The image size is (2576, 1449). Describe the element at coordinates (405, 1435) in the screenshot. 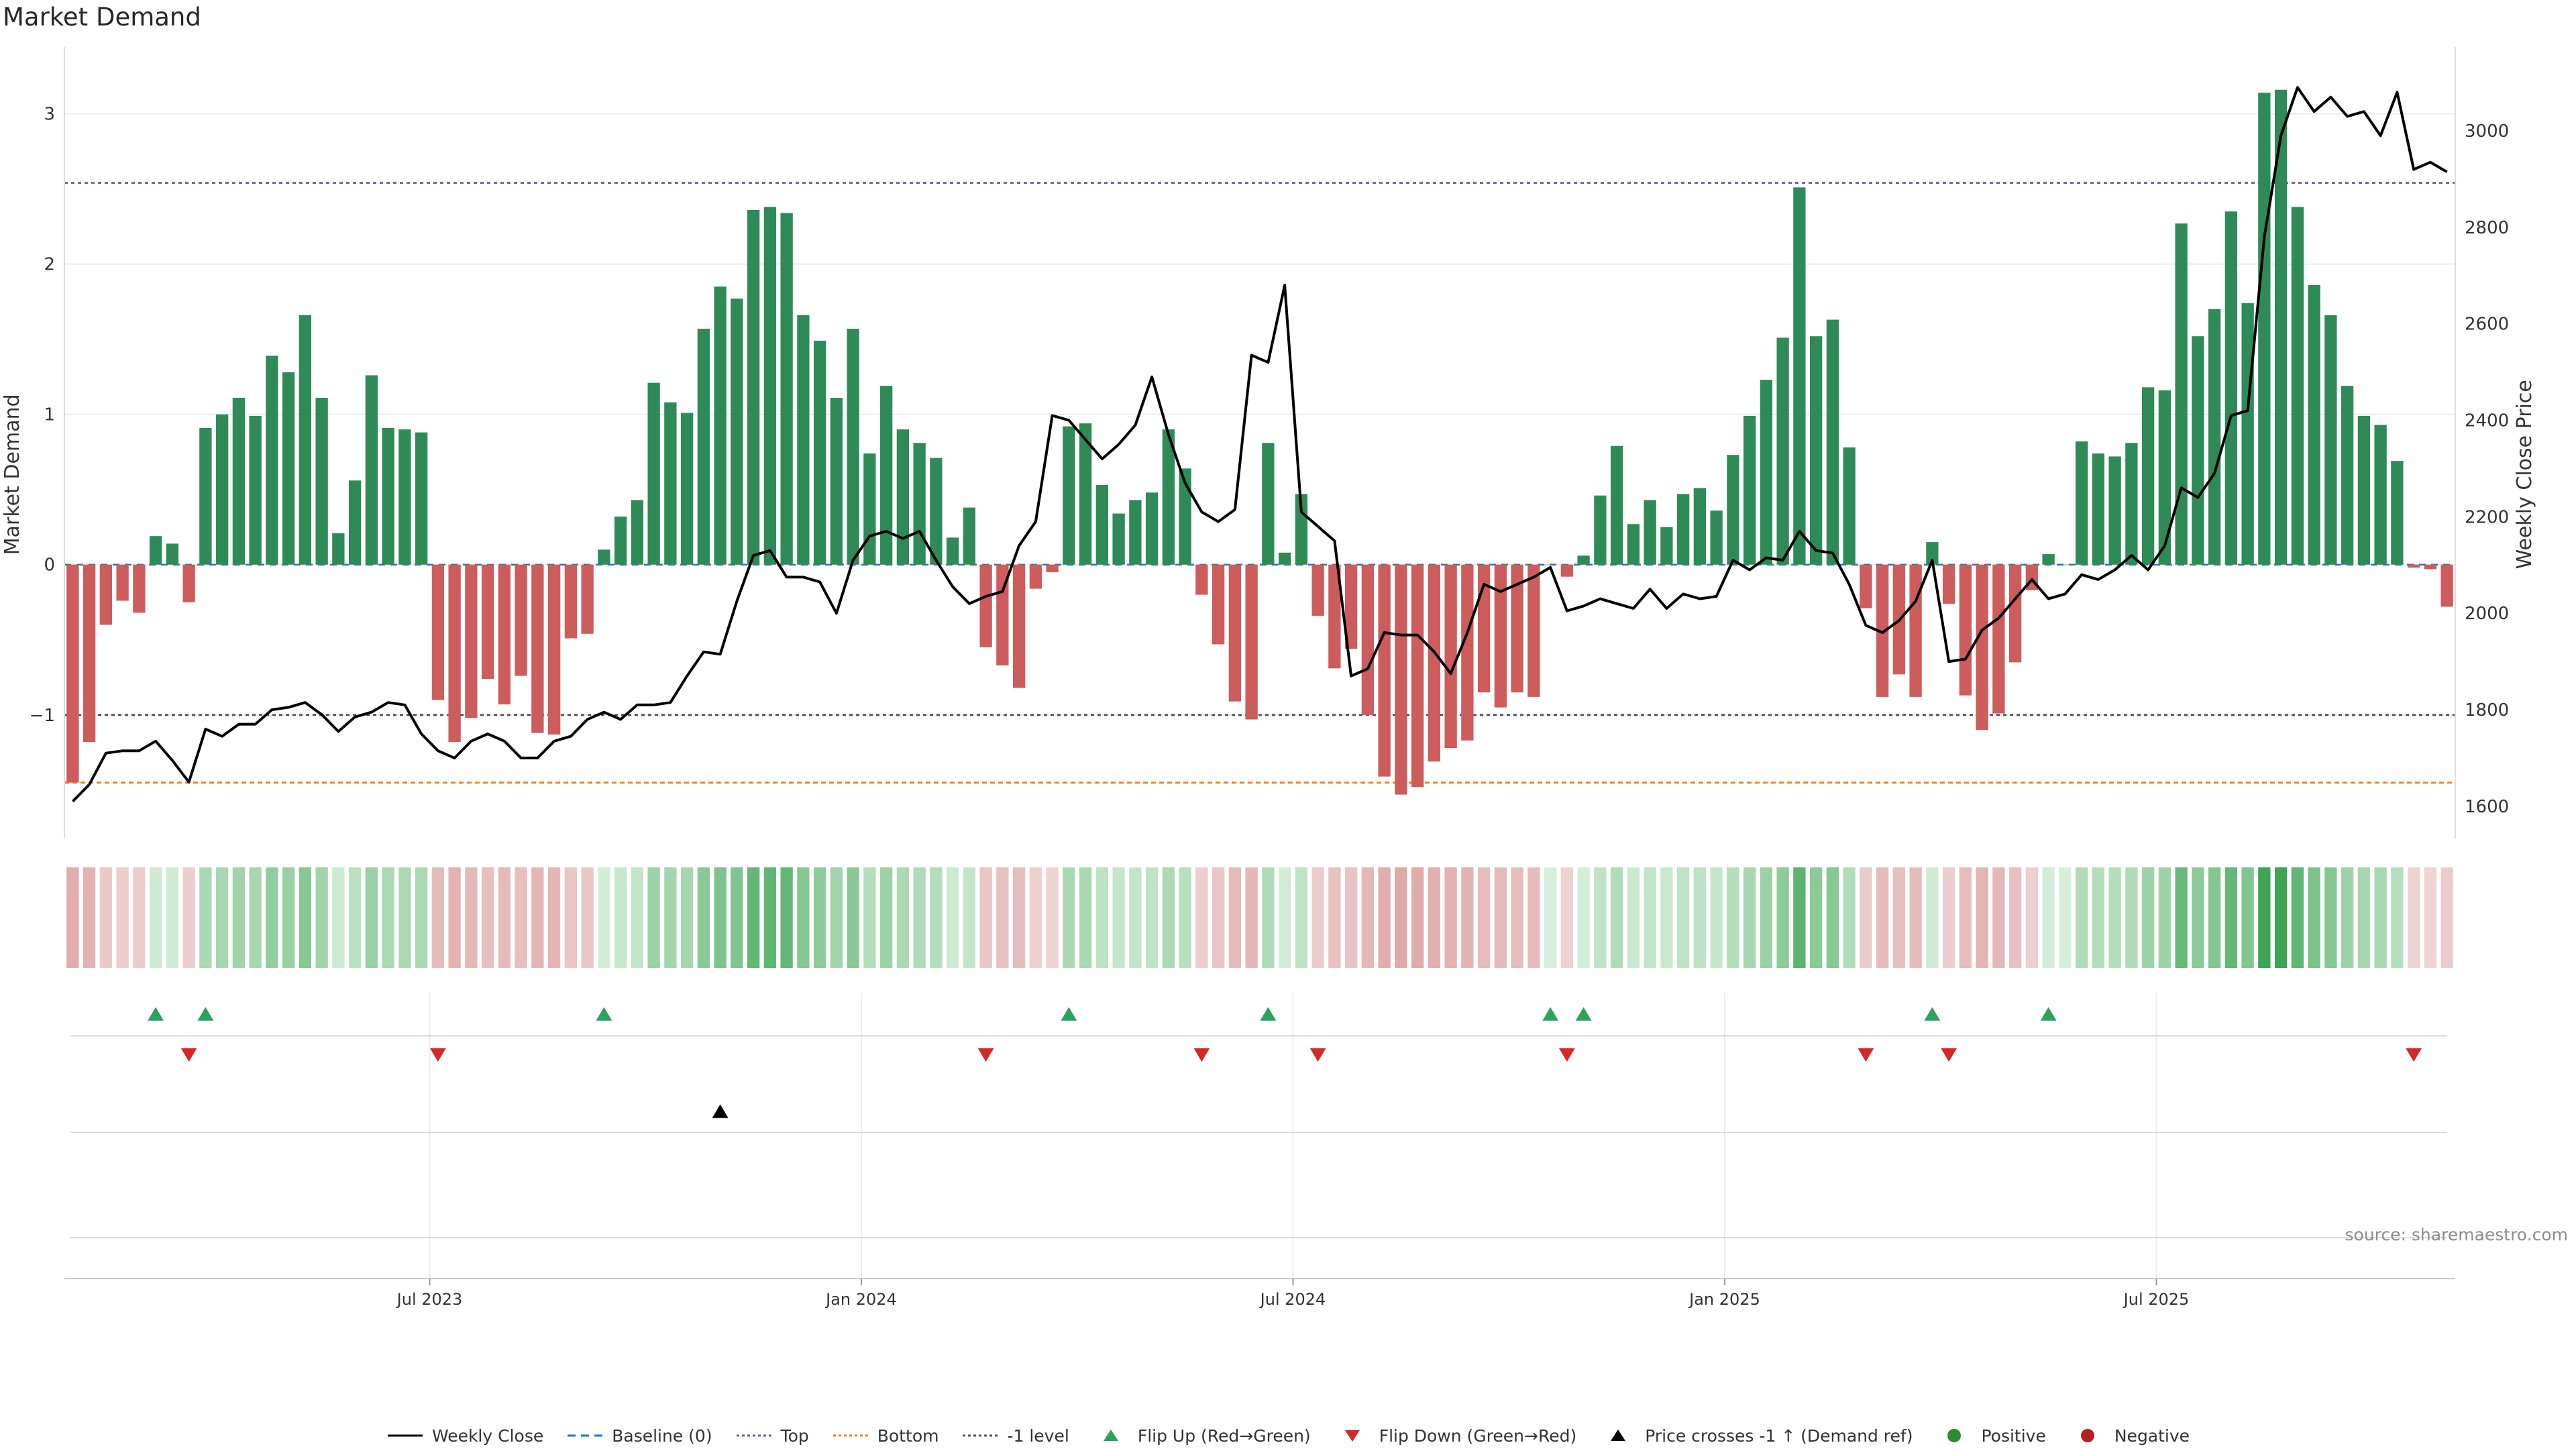

I see `solid-line-icon` at that location.